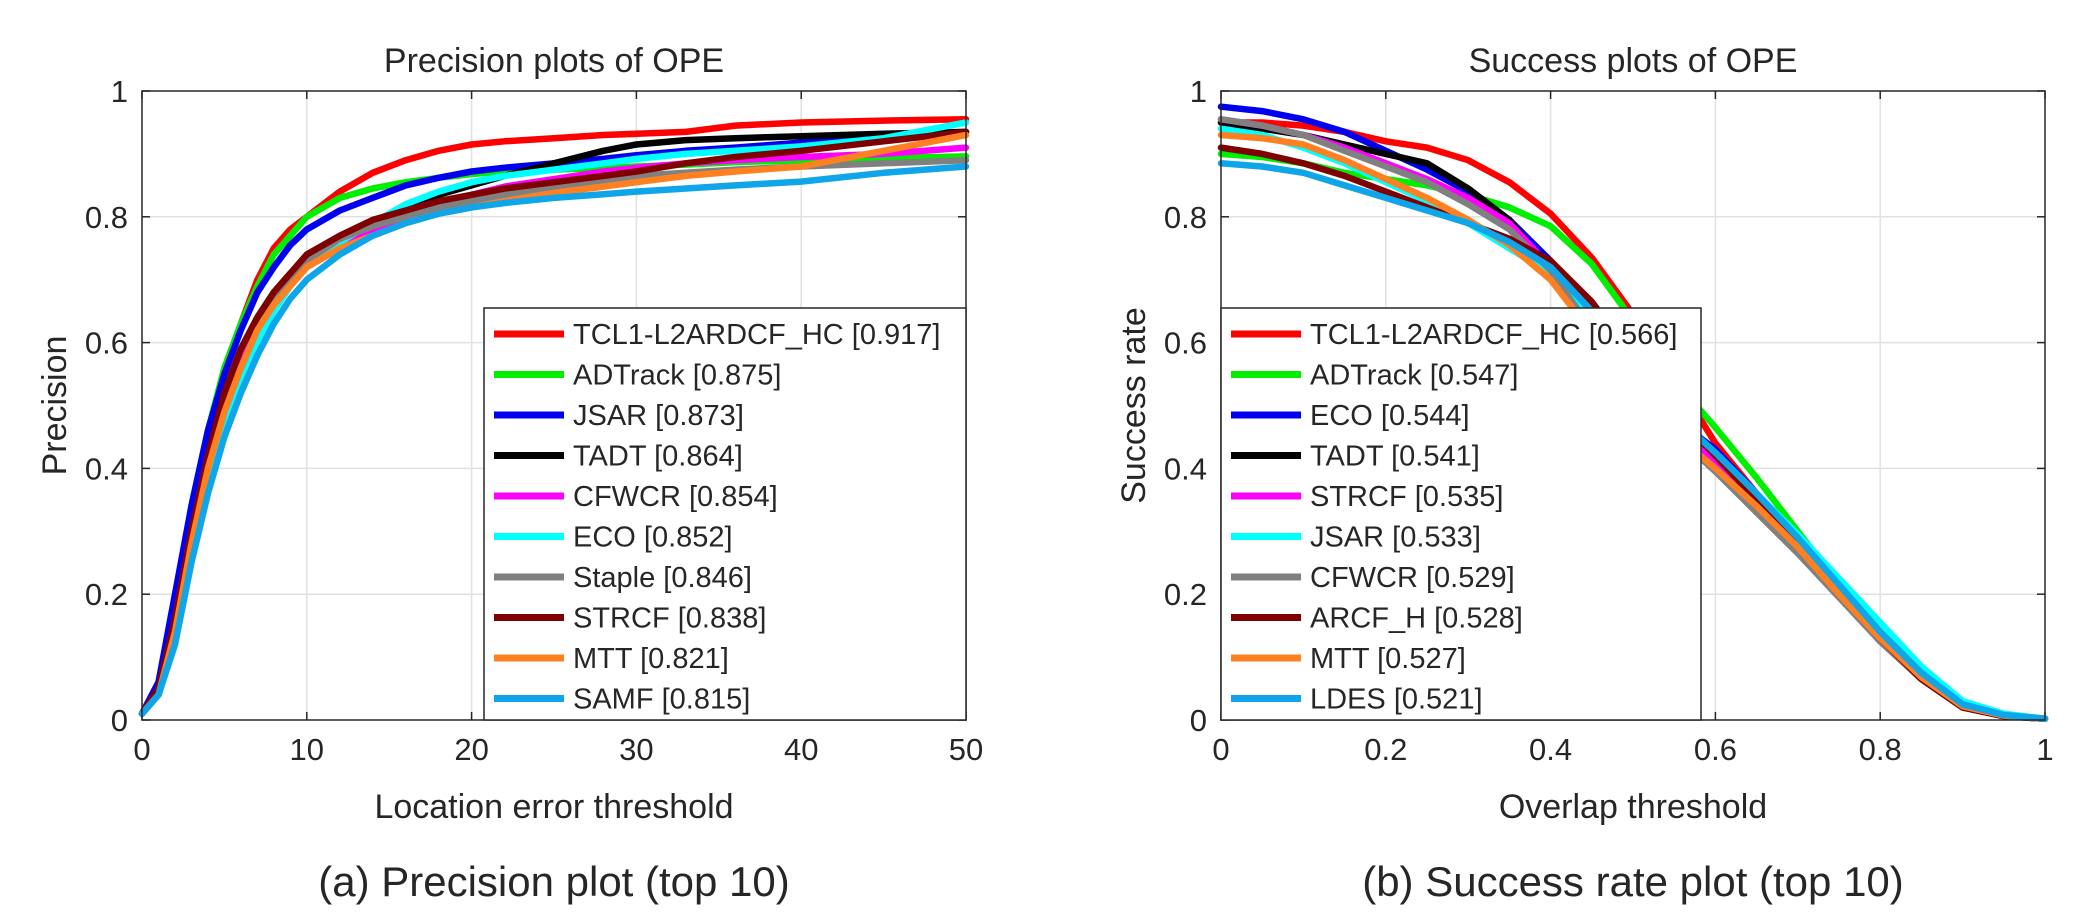 The height and width of the screenshot is (919, 2091). I want to click on chart1-tick-label-x: 20, so click(471, 749).